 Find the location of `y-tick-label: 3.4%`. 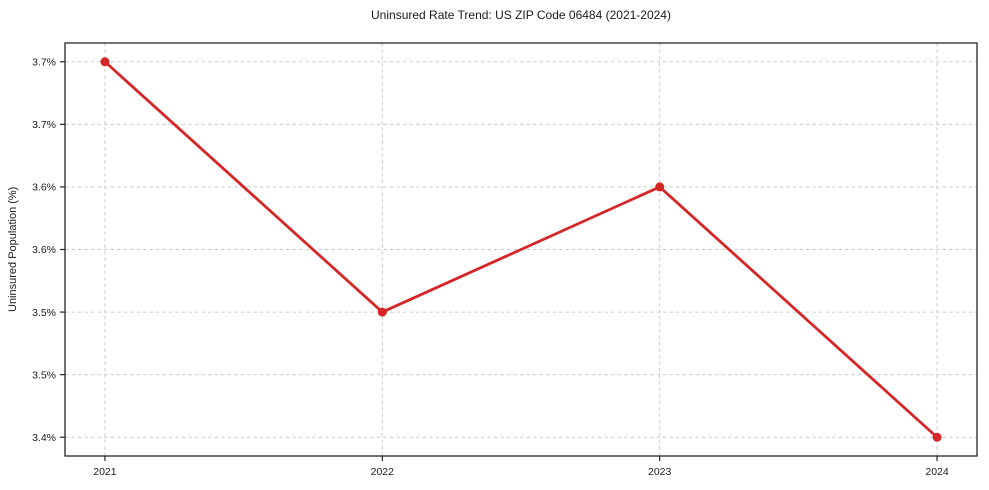

y-tick-label: 3.4% is located at coordinates (44, 438).